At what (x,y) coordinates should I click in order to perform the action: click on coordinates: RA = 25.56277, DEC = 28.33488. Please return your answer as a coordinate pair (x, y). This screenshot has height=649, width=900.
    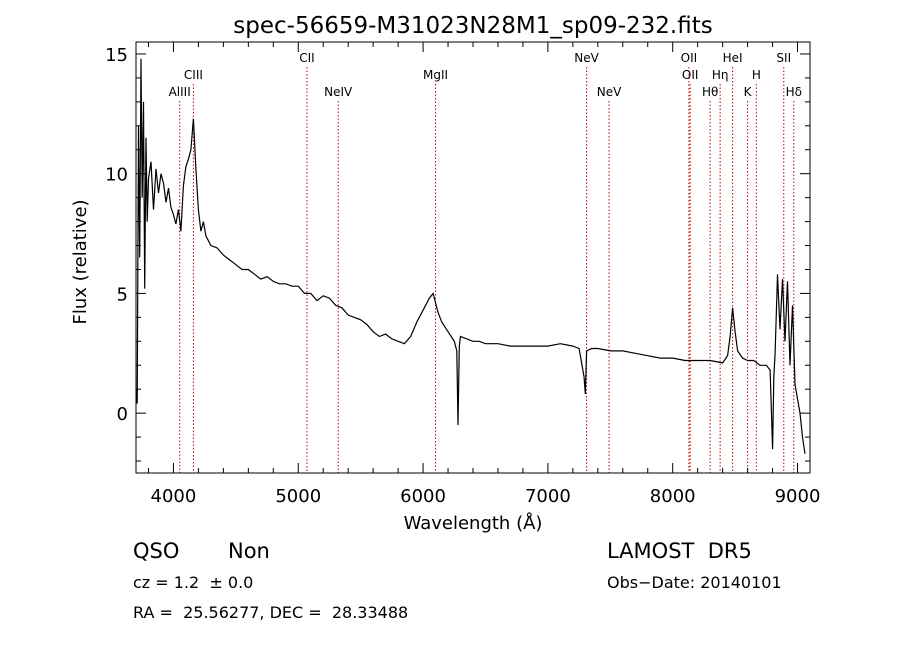
    Looking at the image, I should click on (271, 612).